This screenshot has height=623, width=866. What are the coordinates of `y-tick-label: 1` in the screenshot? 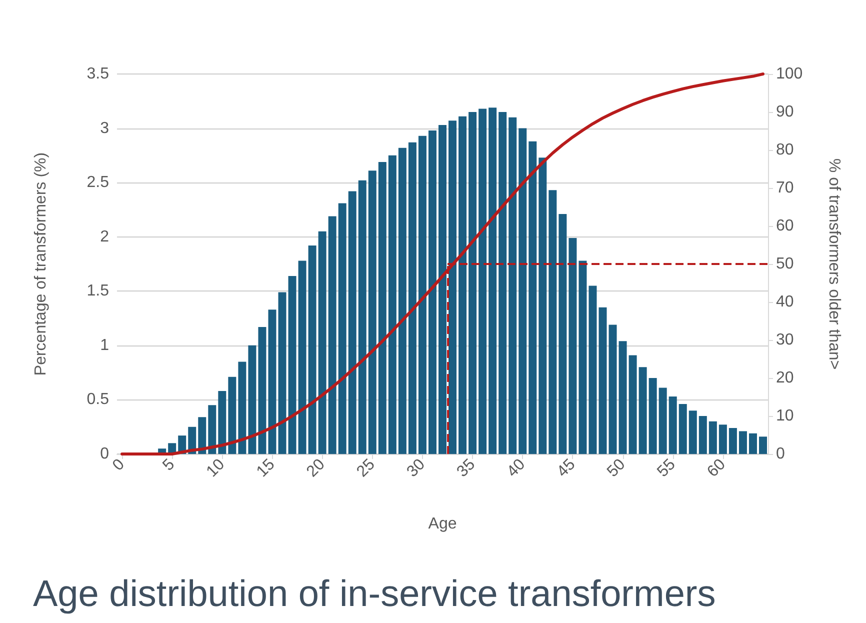 It's located at (105, 345).